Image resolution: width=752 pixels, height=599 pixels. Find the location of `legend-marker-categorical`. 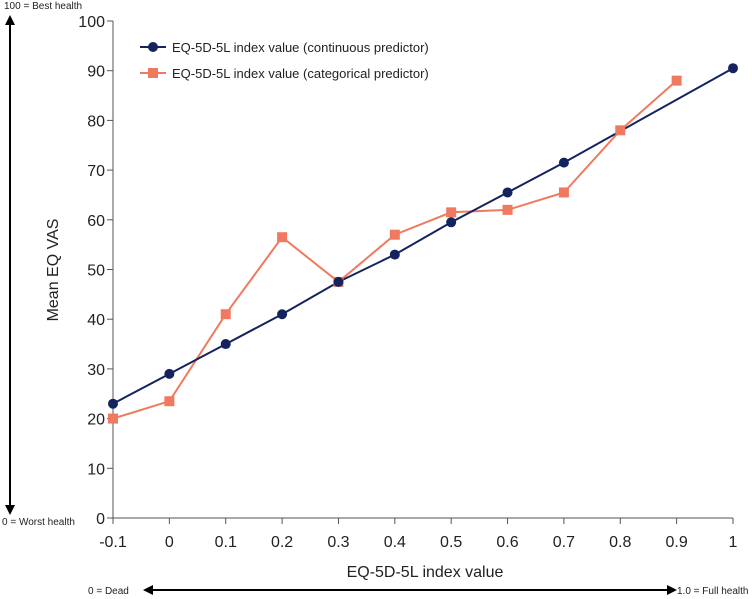

legend-marker-categorical is located at coordinates (153, 73).